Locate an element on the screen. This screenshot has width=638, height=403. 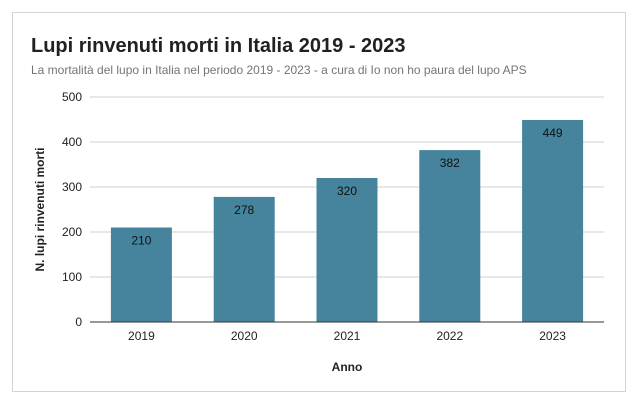
bar-2020 is located at coordinates (244, 259).